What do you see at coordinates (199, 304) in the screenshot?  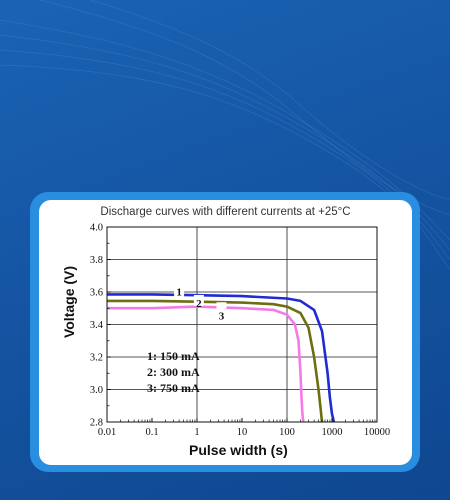 I see `series-label-2: 2` at bounding box center [199, 304].